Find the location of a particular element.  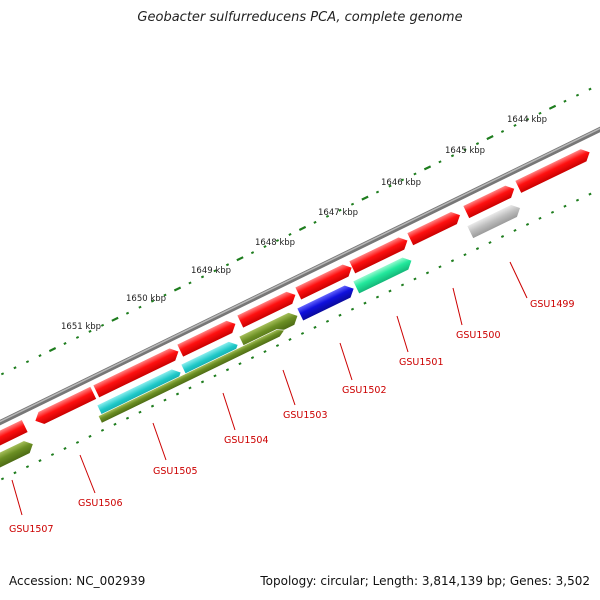

cds-forward-6-shape is located at coordinates (378, 255).